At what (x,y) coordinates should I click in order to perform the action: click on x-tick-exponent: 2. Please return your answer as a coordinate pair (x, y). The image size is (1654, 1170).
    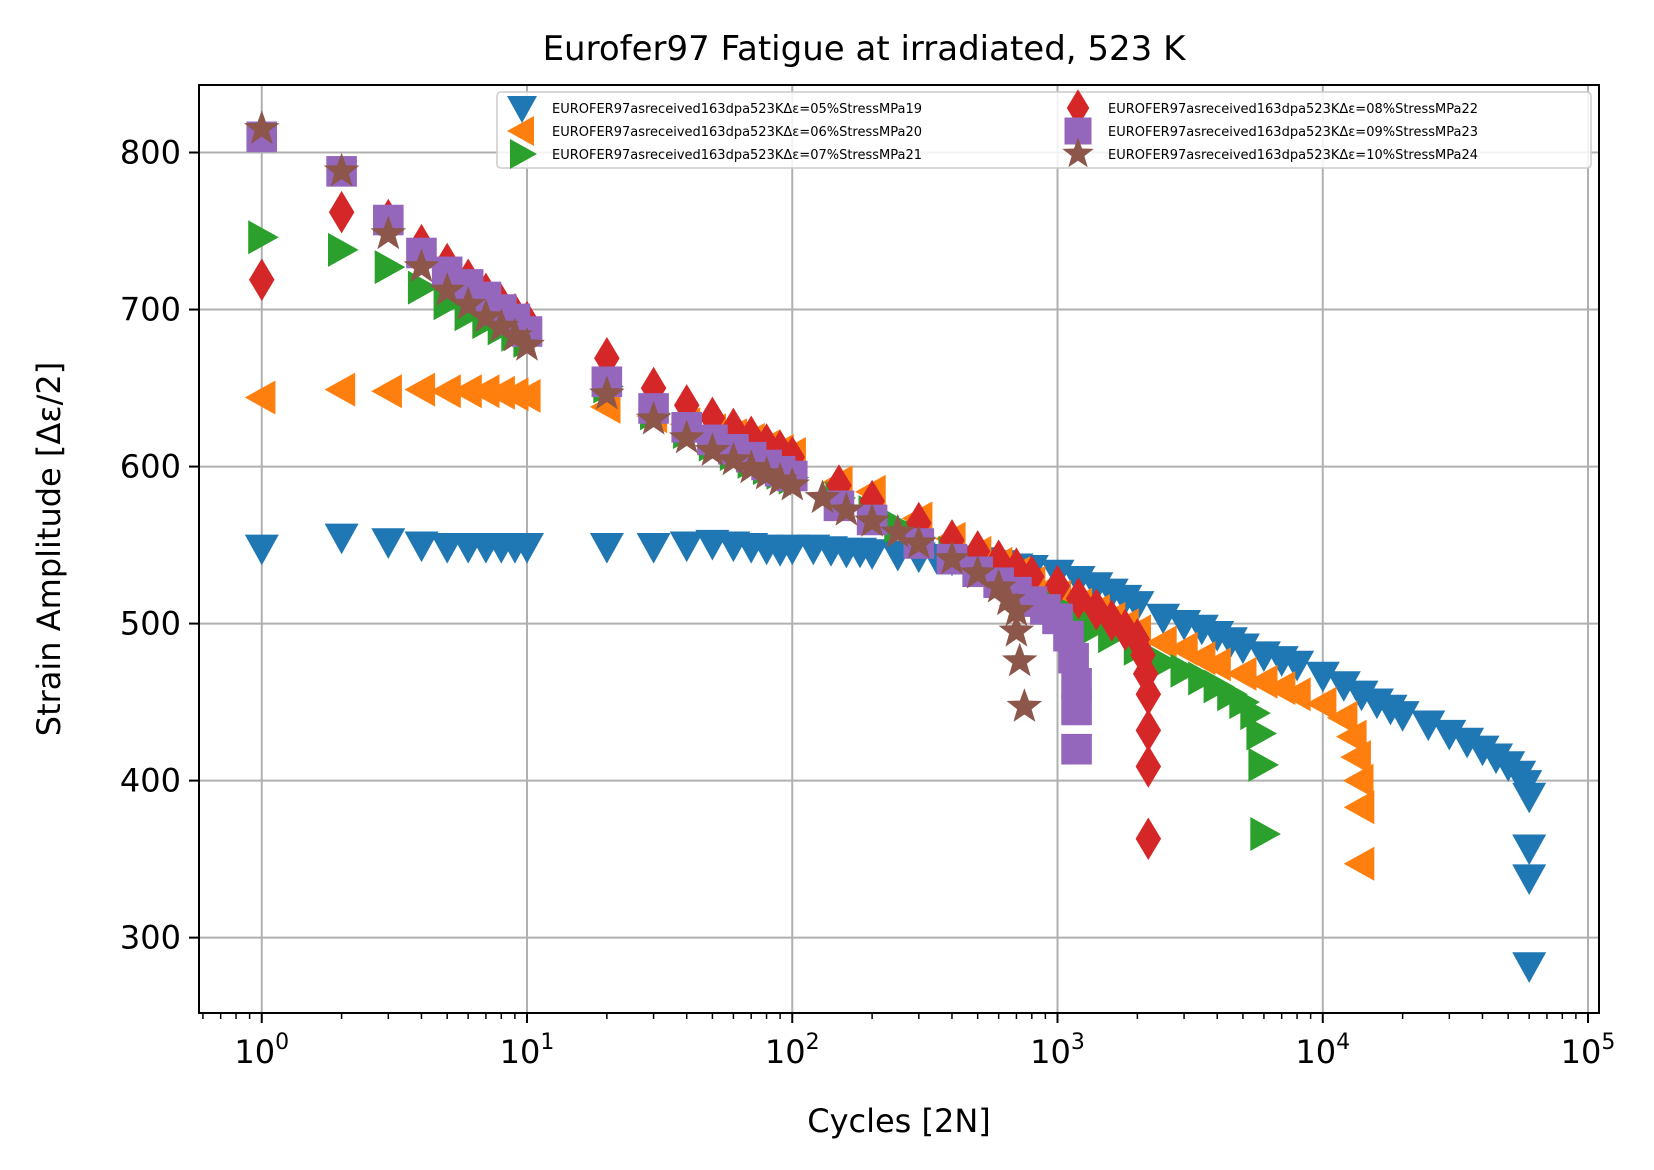
    Looking at the image, I should click on (813, 1042).